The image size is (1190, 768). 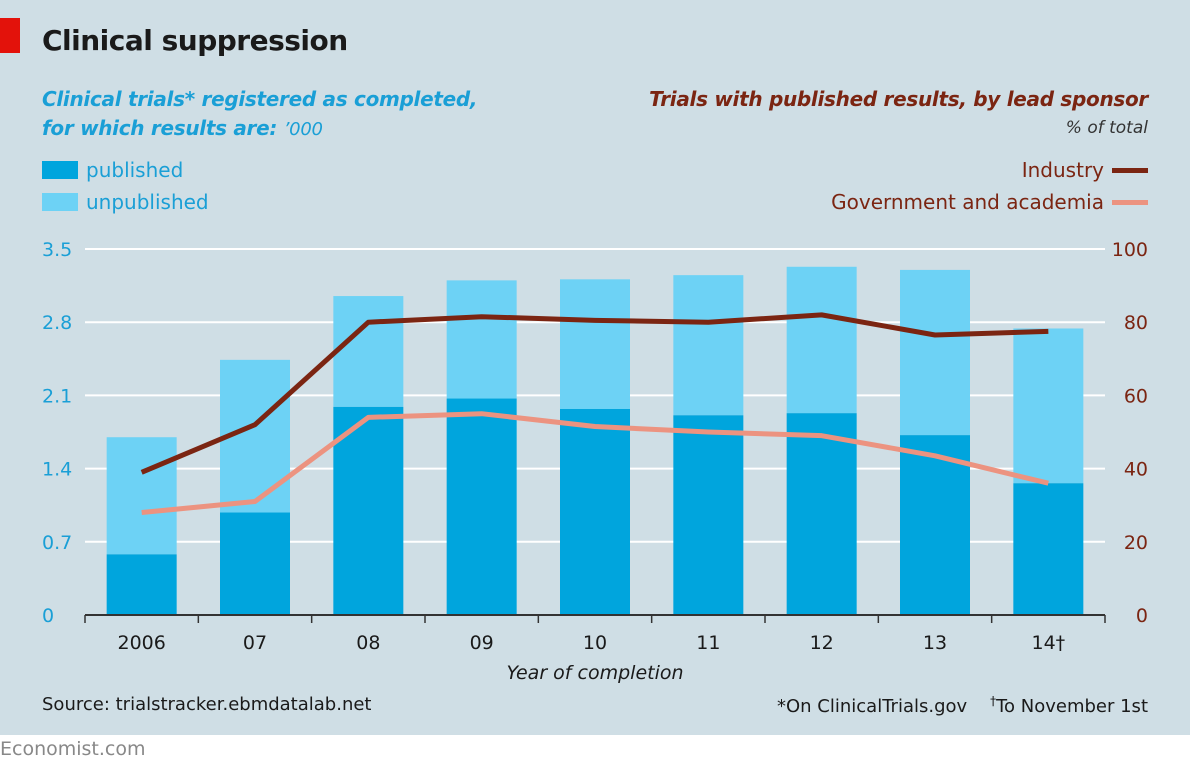 I want to click on x-tick-label: 07, so click(x=255, y=643).